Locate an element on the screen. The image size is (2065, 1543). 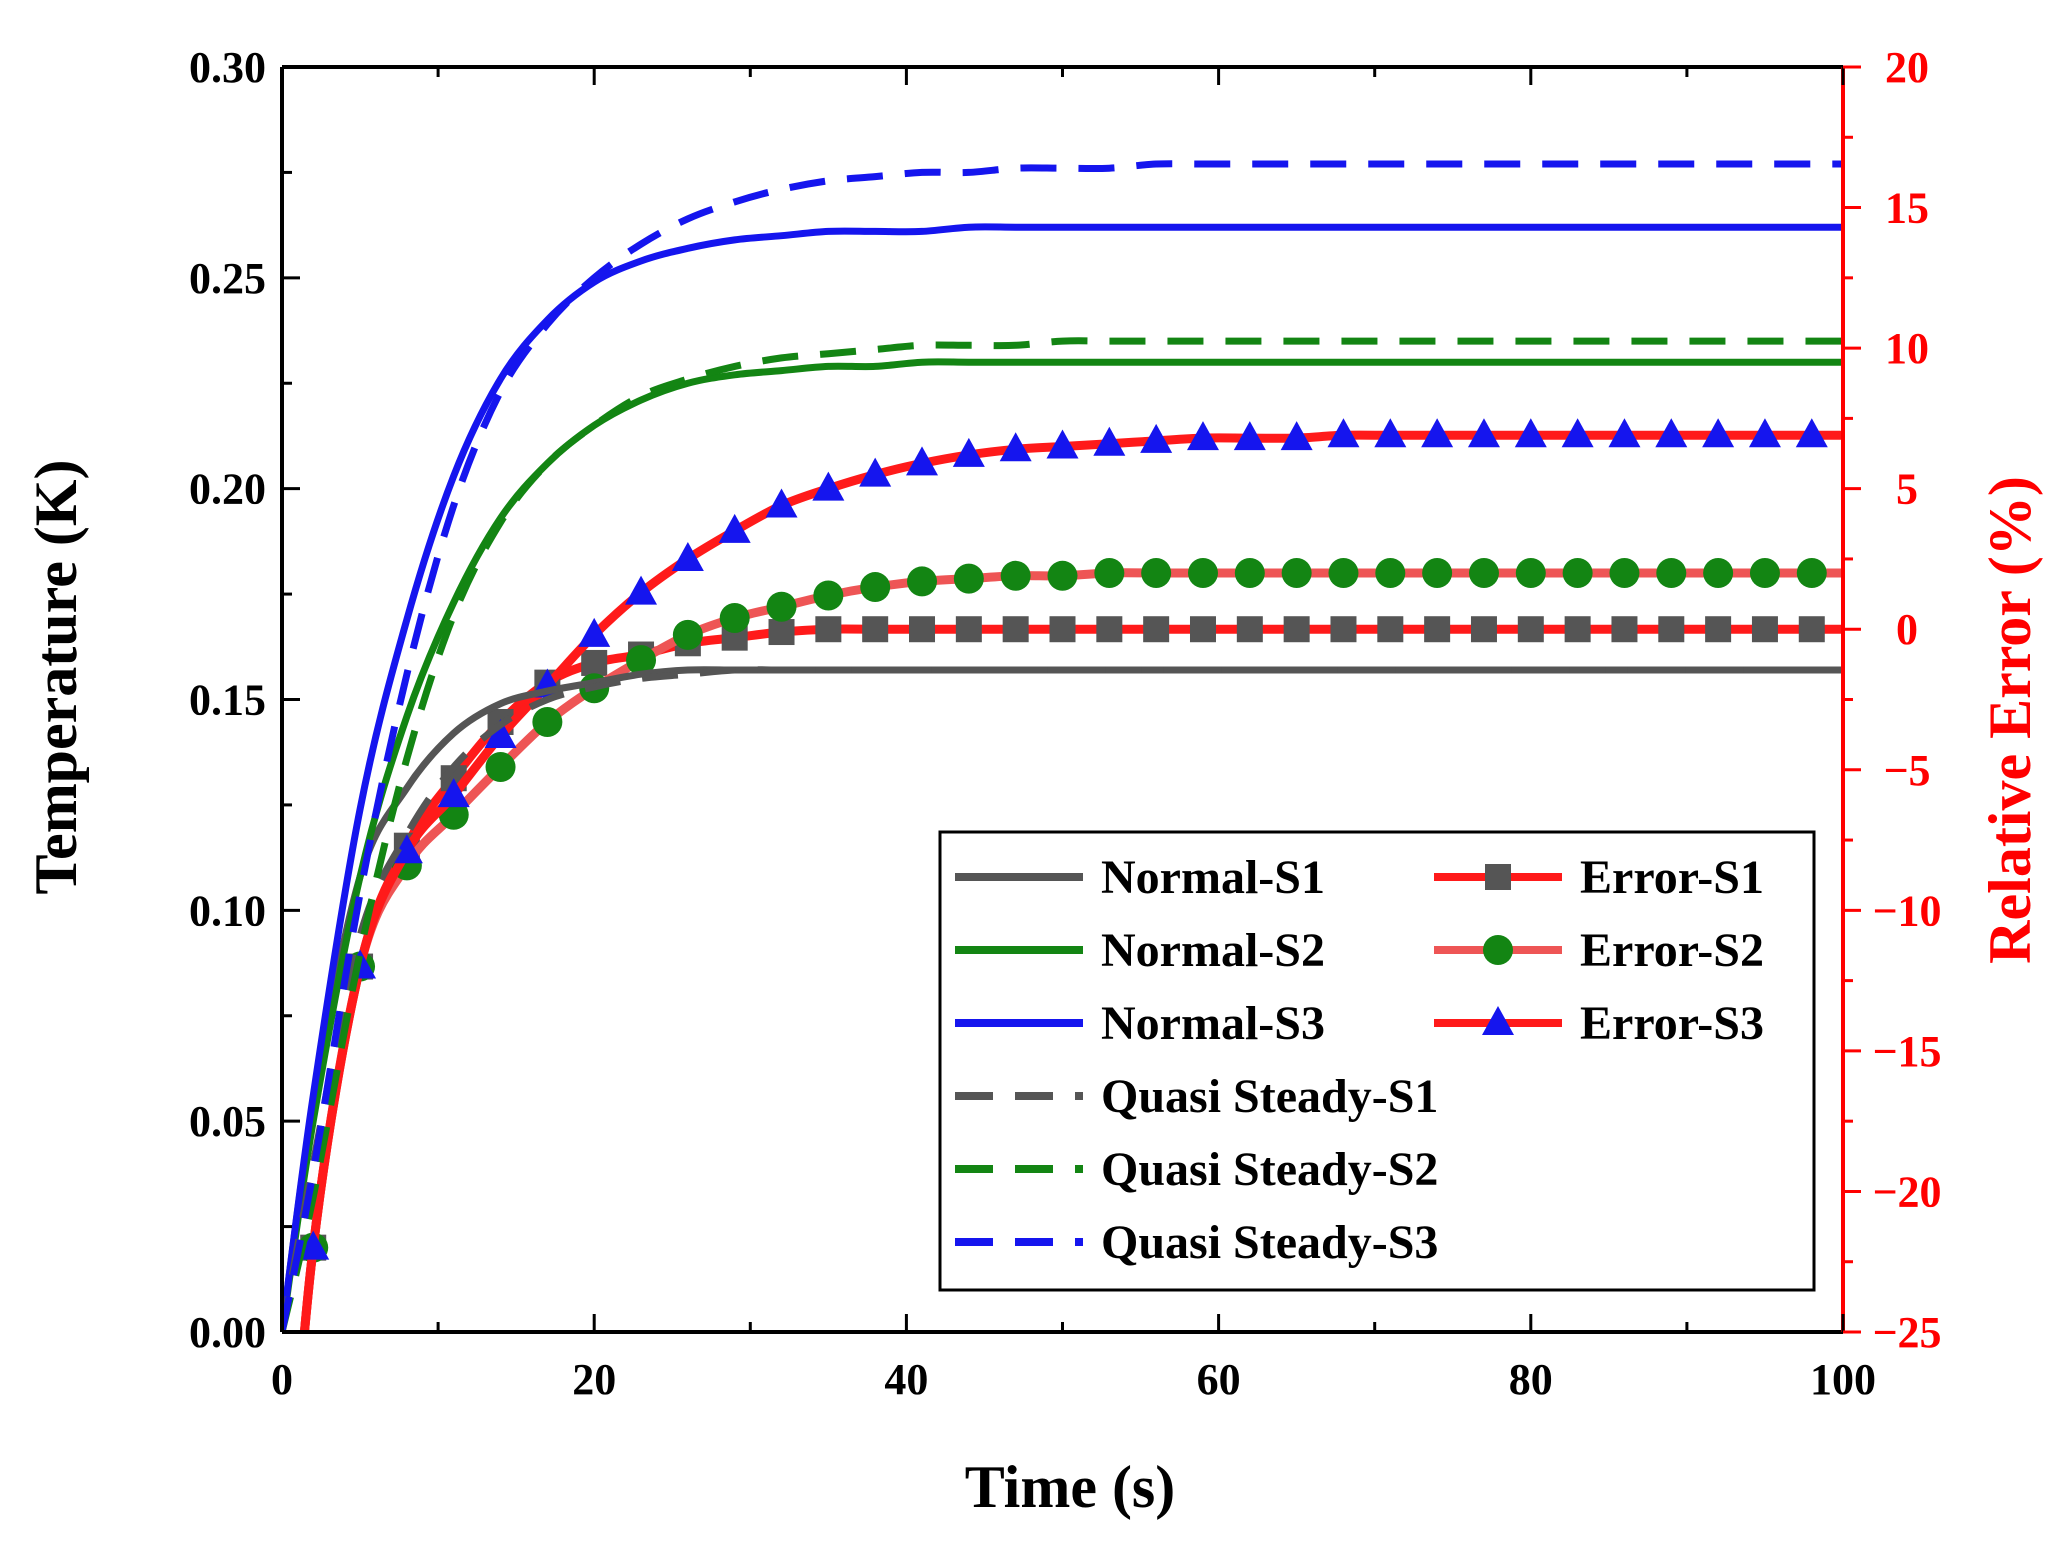
y-right-tick-label-9: 20 is located at coordinates (1907, 67).